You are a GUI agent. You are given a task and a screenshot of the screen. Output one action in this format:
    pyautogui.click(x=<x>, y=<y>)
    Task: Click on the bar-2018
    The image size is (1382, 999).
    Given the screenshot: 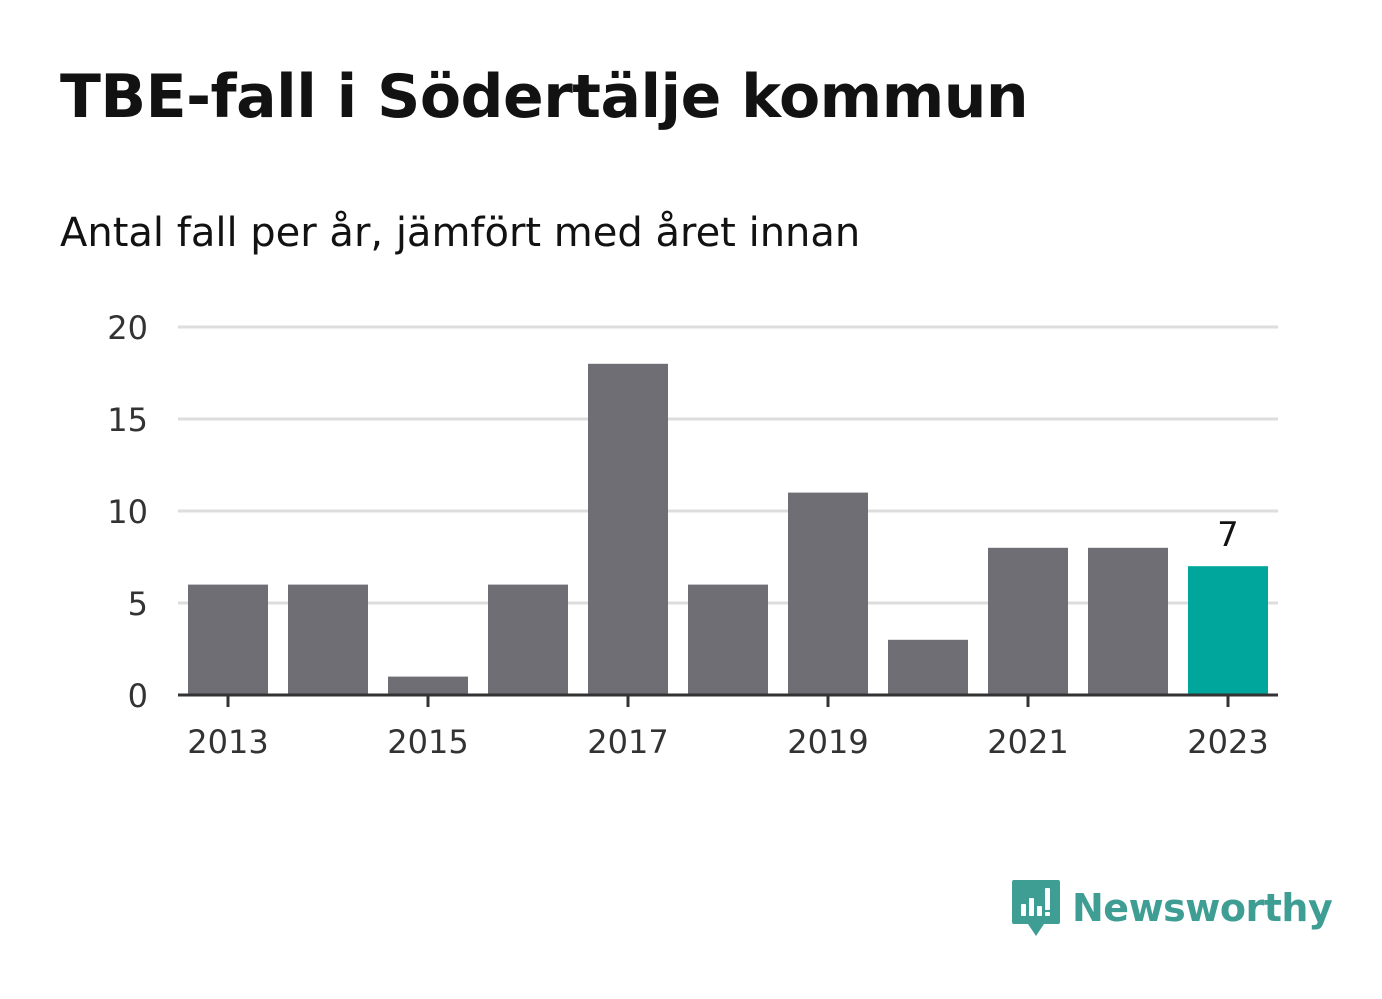 What is the action you would take?
    pyautogui.click(x=728, y=639)
    